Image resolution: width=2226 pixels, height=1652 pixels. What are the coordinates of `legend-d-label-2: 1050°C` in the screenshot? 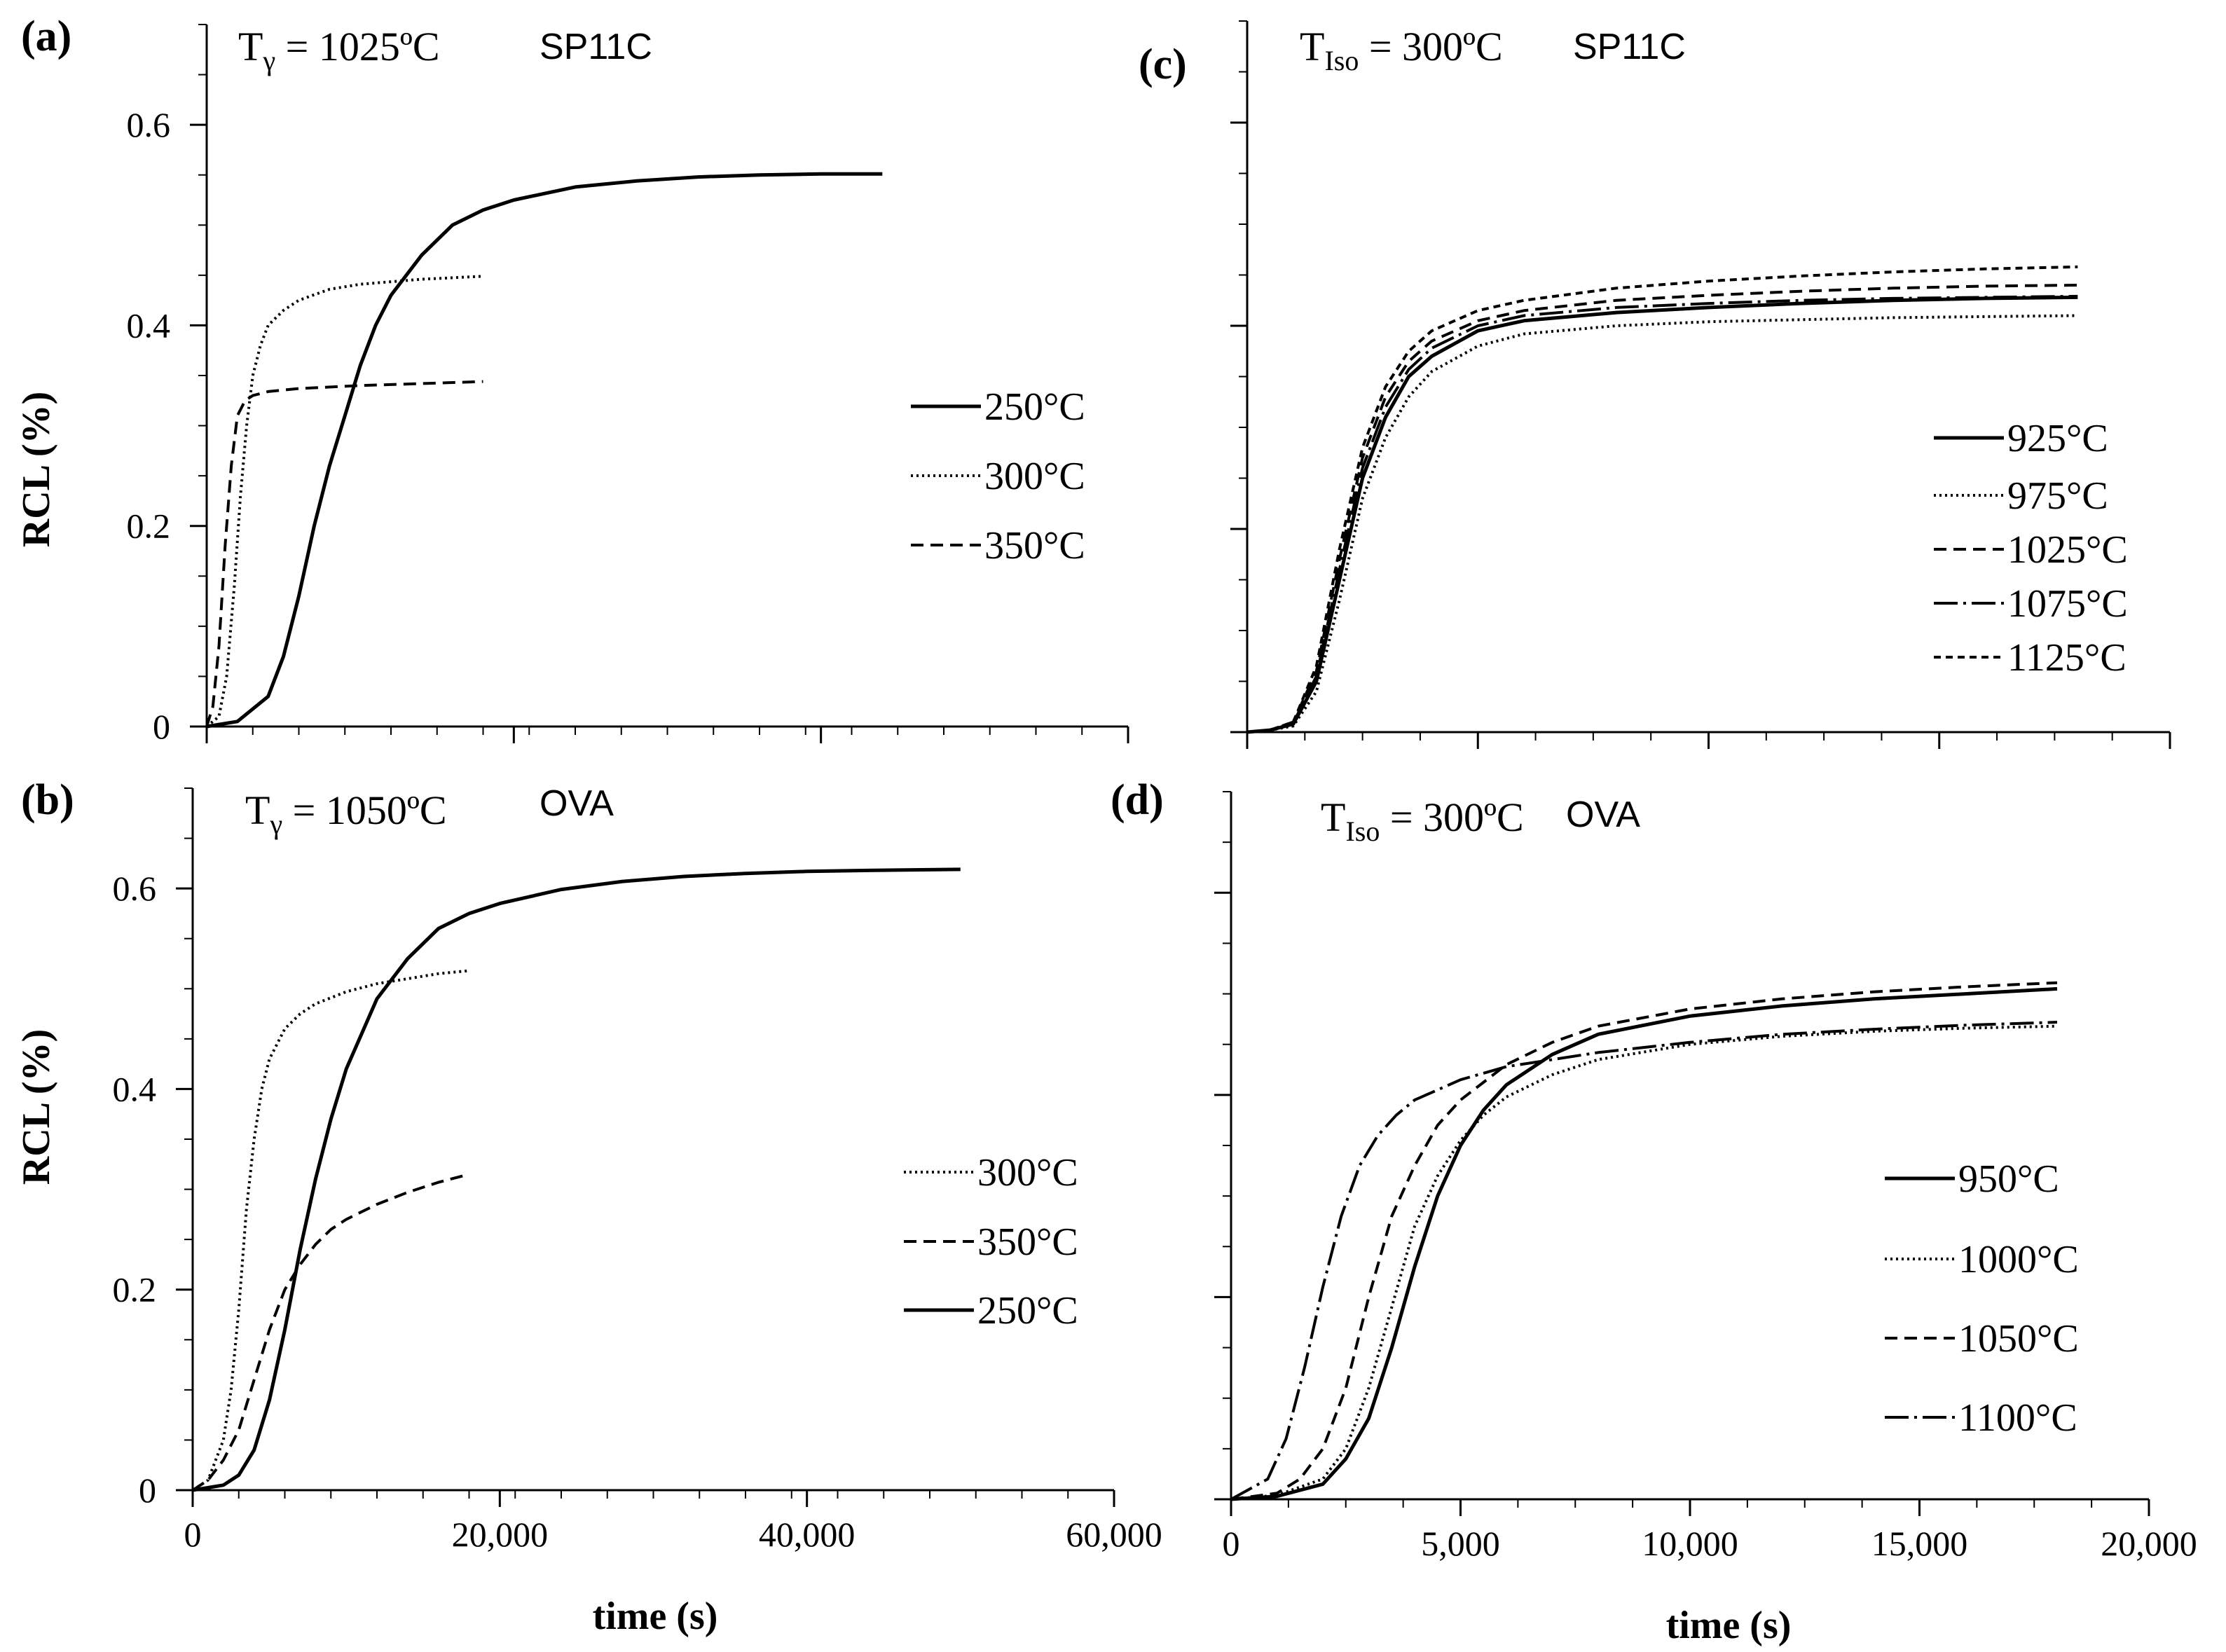 It's located at (2018, 1339).